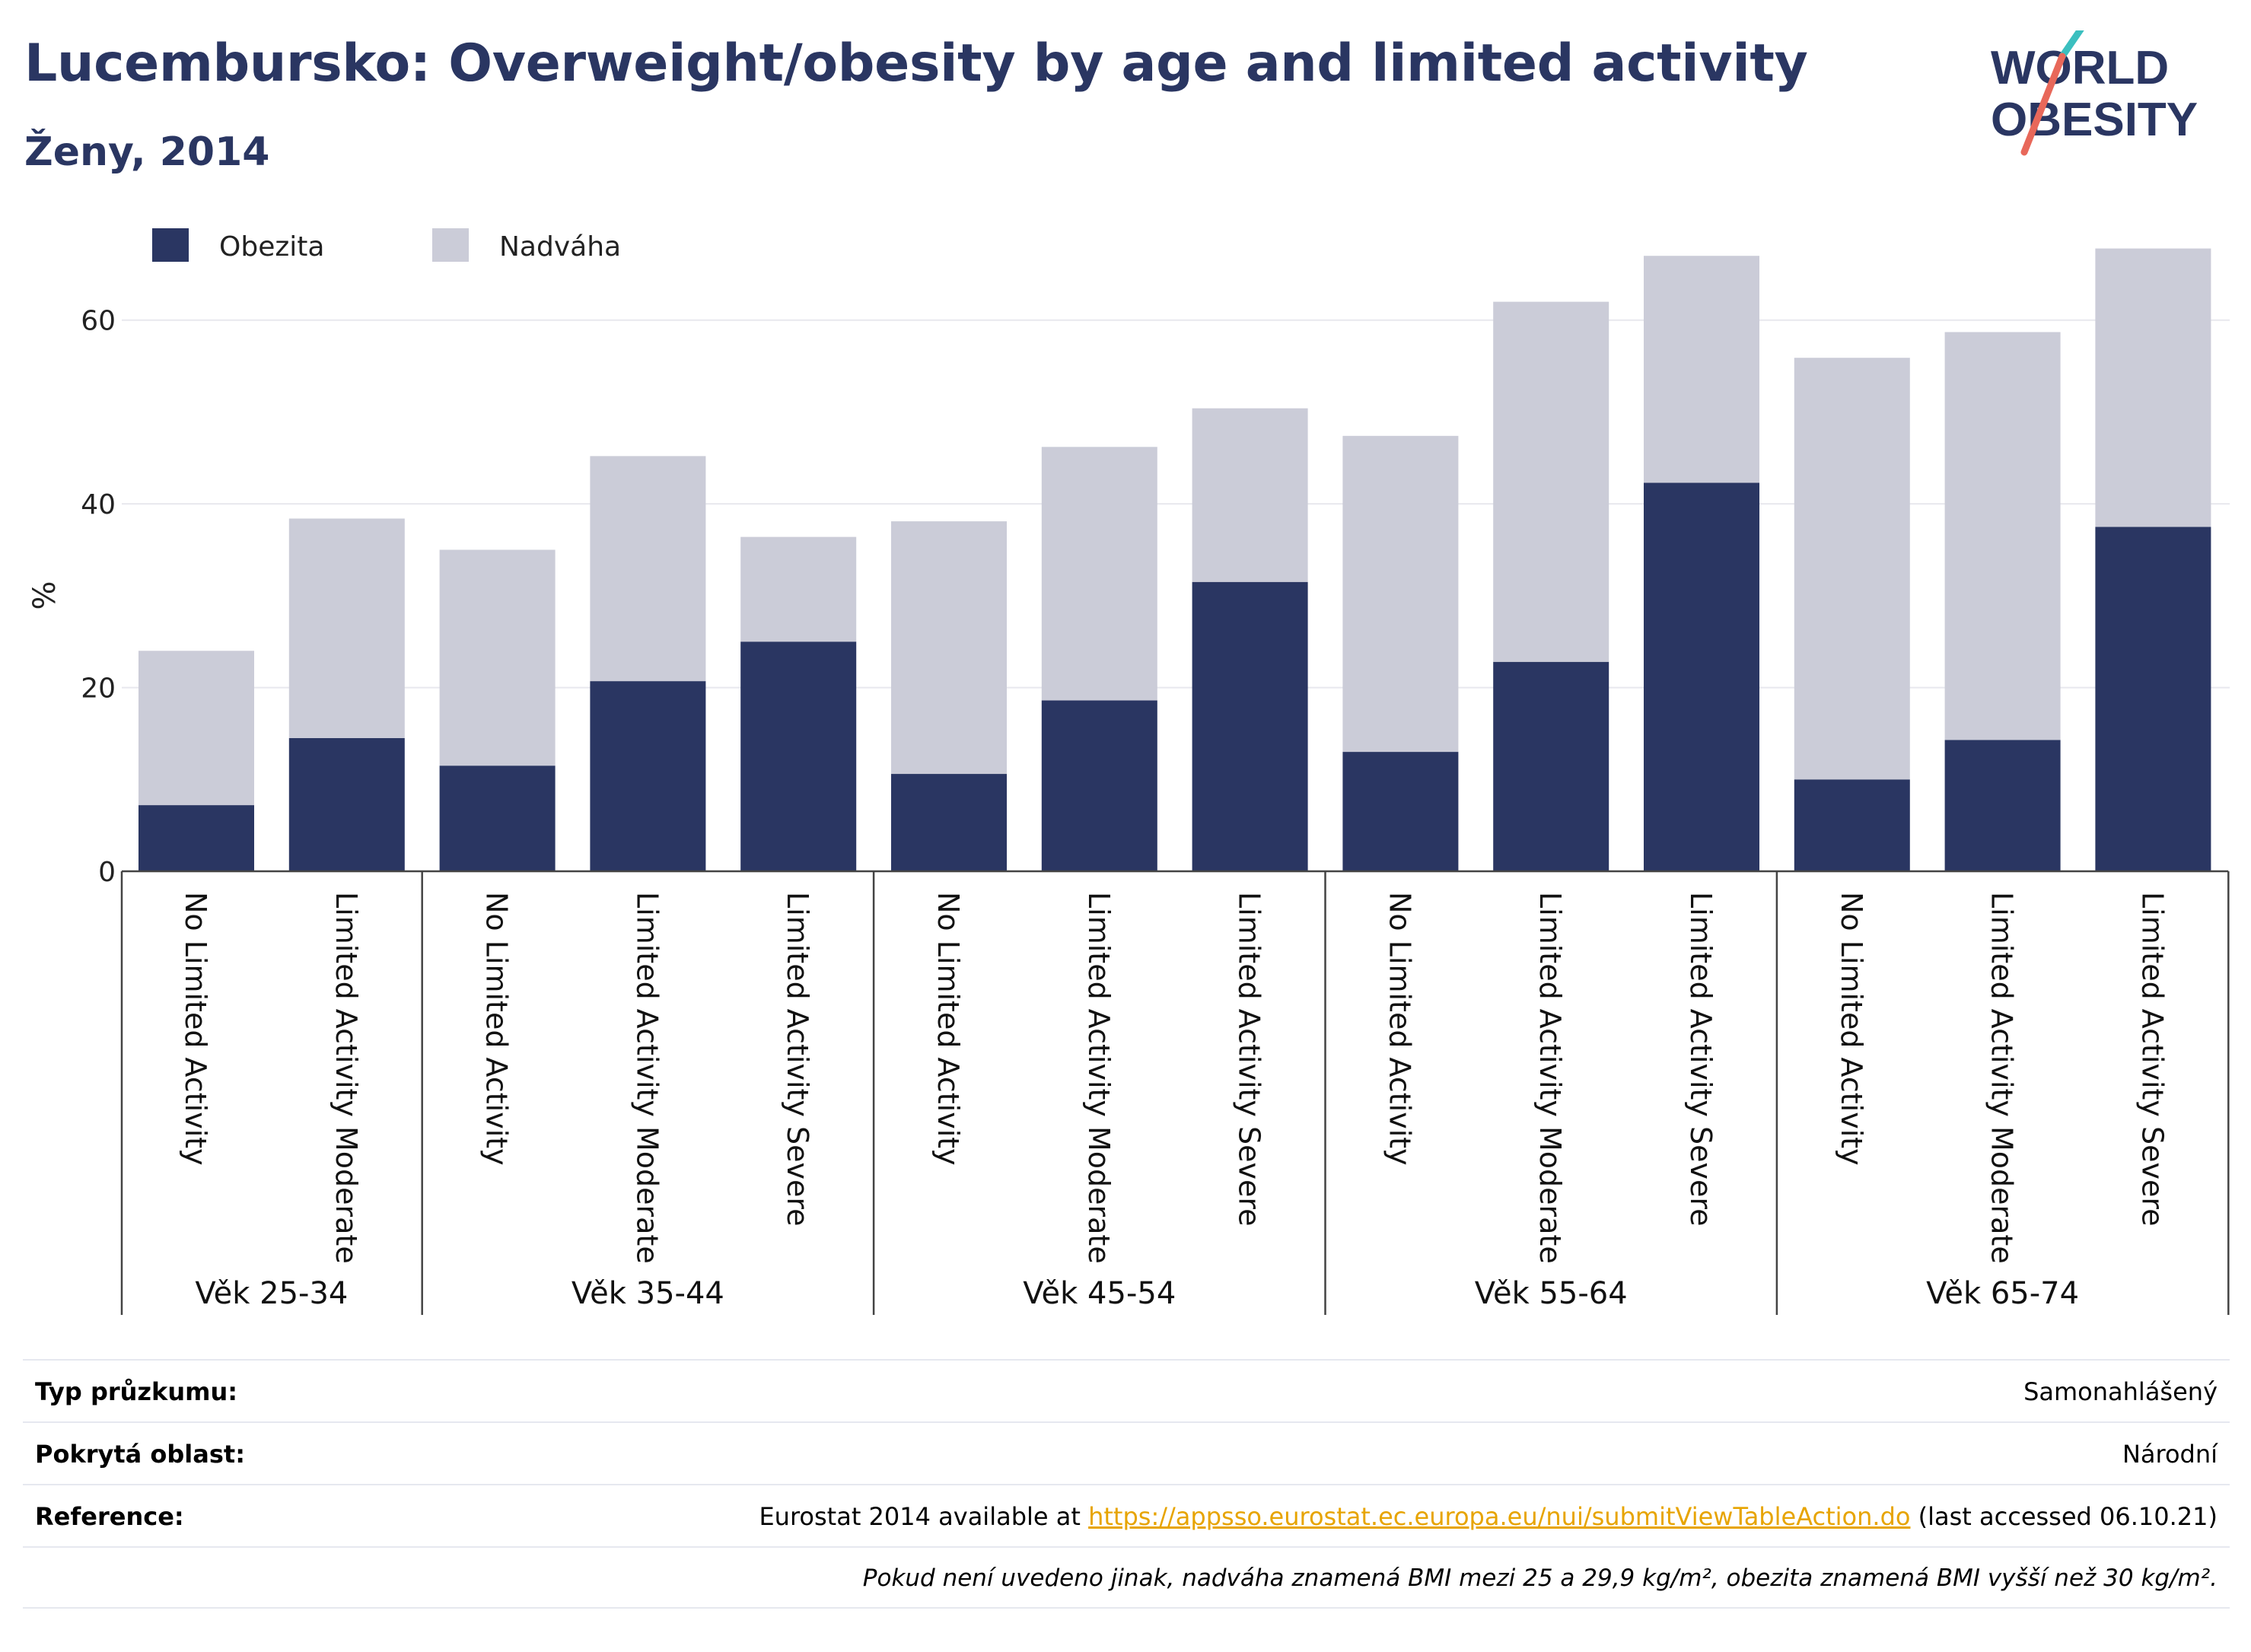 The height and width of the screenshot is (1652, 2251). I want to click on y-axis-title: %, so click(44, 595).